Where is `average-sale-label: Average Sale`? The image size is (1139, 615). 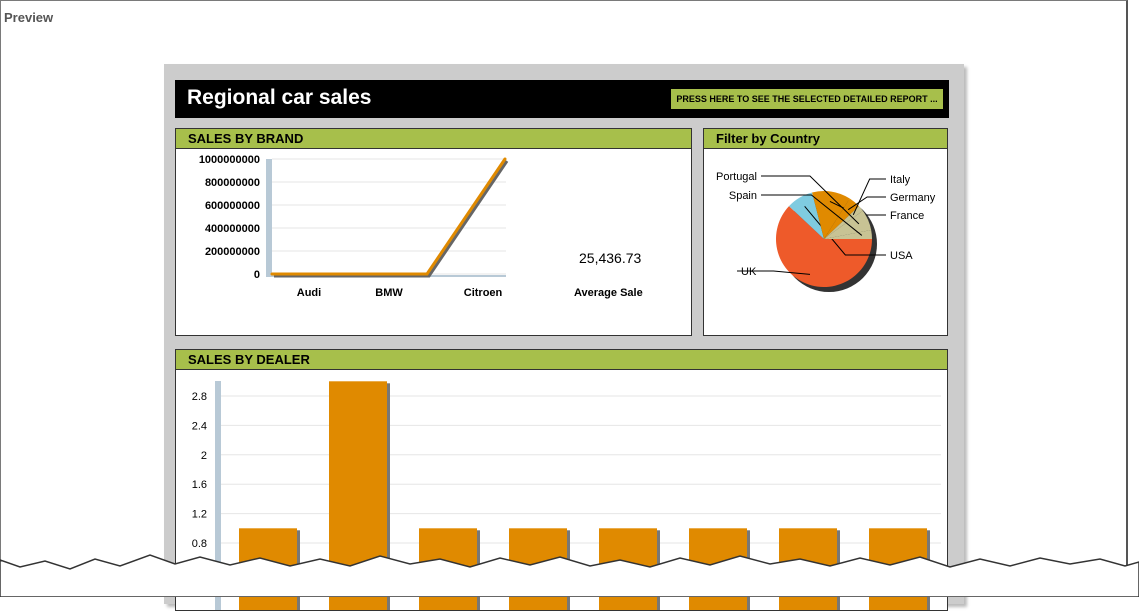 average-sale-label: Average Sale is located at coordinates (608, 293).